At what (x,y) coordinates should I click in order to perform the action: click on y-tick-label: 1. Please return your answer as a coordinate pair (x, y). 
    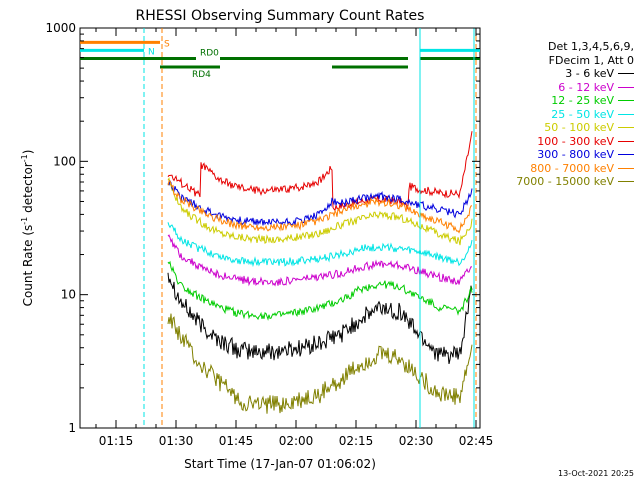
    Looking at the image, I should click on (72, 428).